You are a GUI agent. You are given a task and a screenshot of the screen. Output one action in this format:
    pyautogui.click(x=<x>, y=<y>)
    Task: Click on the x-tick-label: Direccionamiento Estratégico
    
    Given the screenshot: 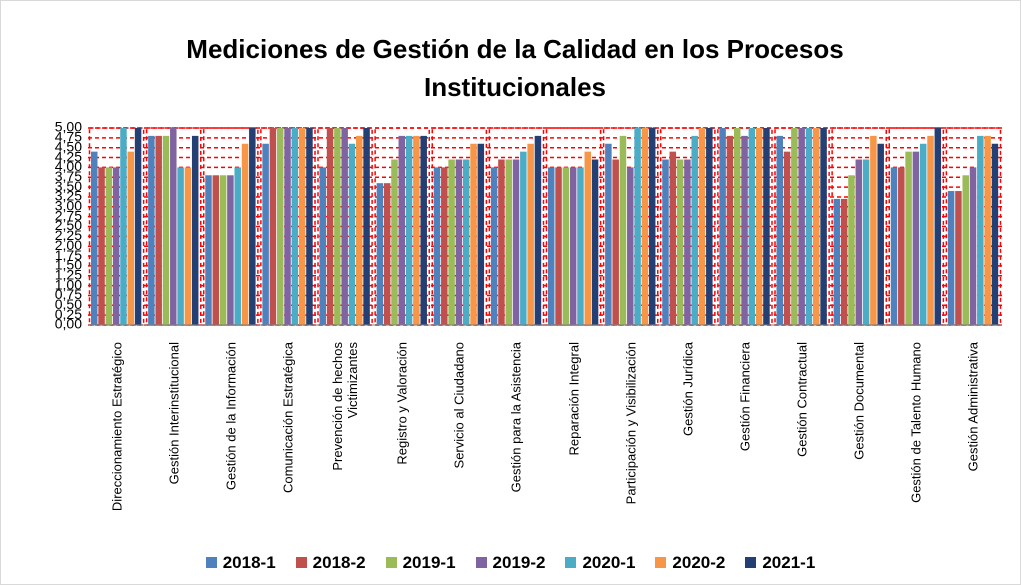 What is the action you would take?
    pyautogui.click(x=117, y=427)
    